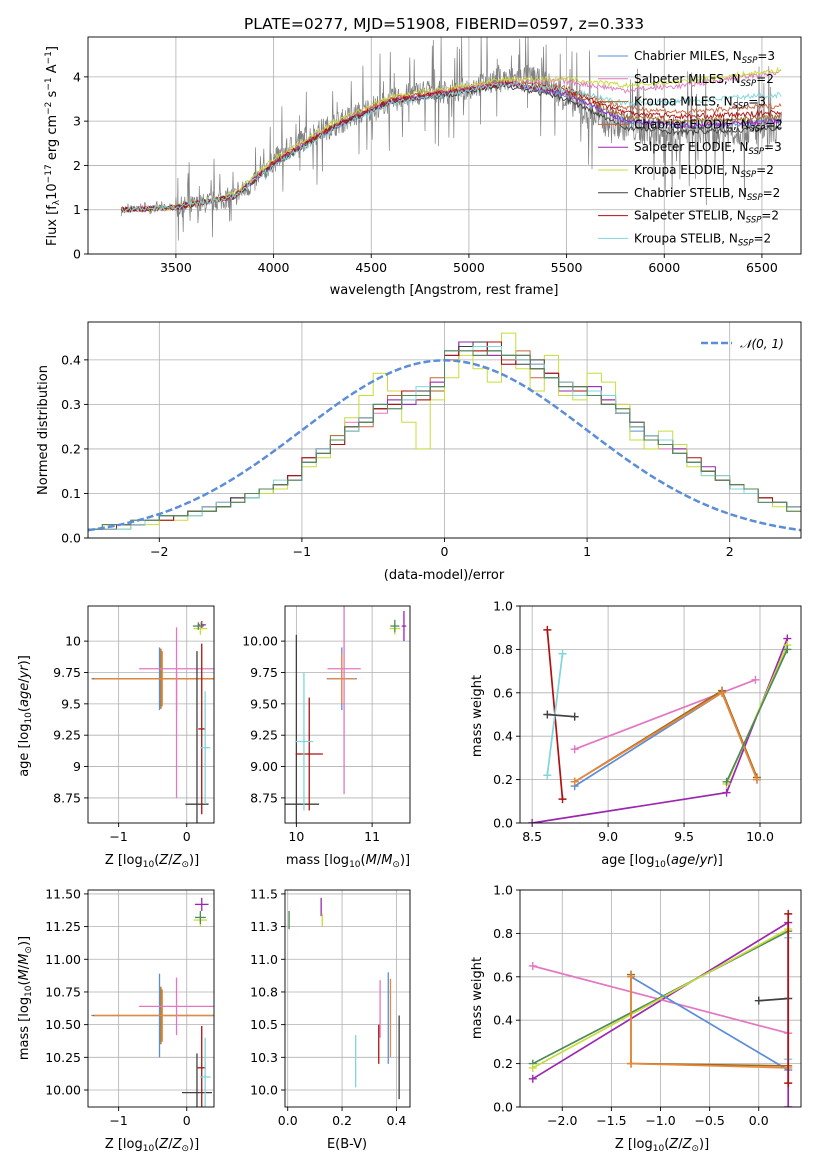 Image resolution: width=819 pixels, height=1170 pixels. Describe the element at coordinates (264, 1024) in the screenshot. I see `y-tick-label: 10.5` at that location.